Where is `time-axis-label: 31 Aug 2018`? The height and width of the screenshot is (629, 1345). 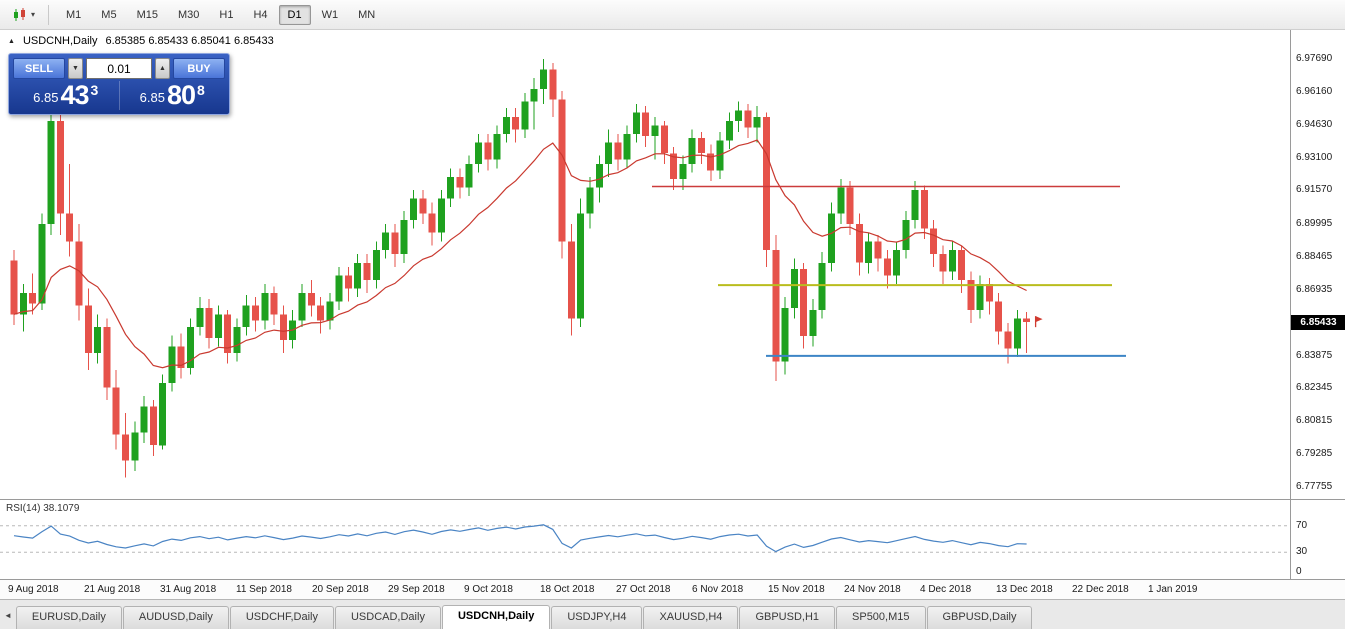 time-axis-label: 31 Aug 2018 is located at coordinates (188, 589).